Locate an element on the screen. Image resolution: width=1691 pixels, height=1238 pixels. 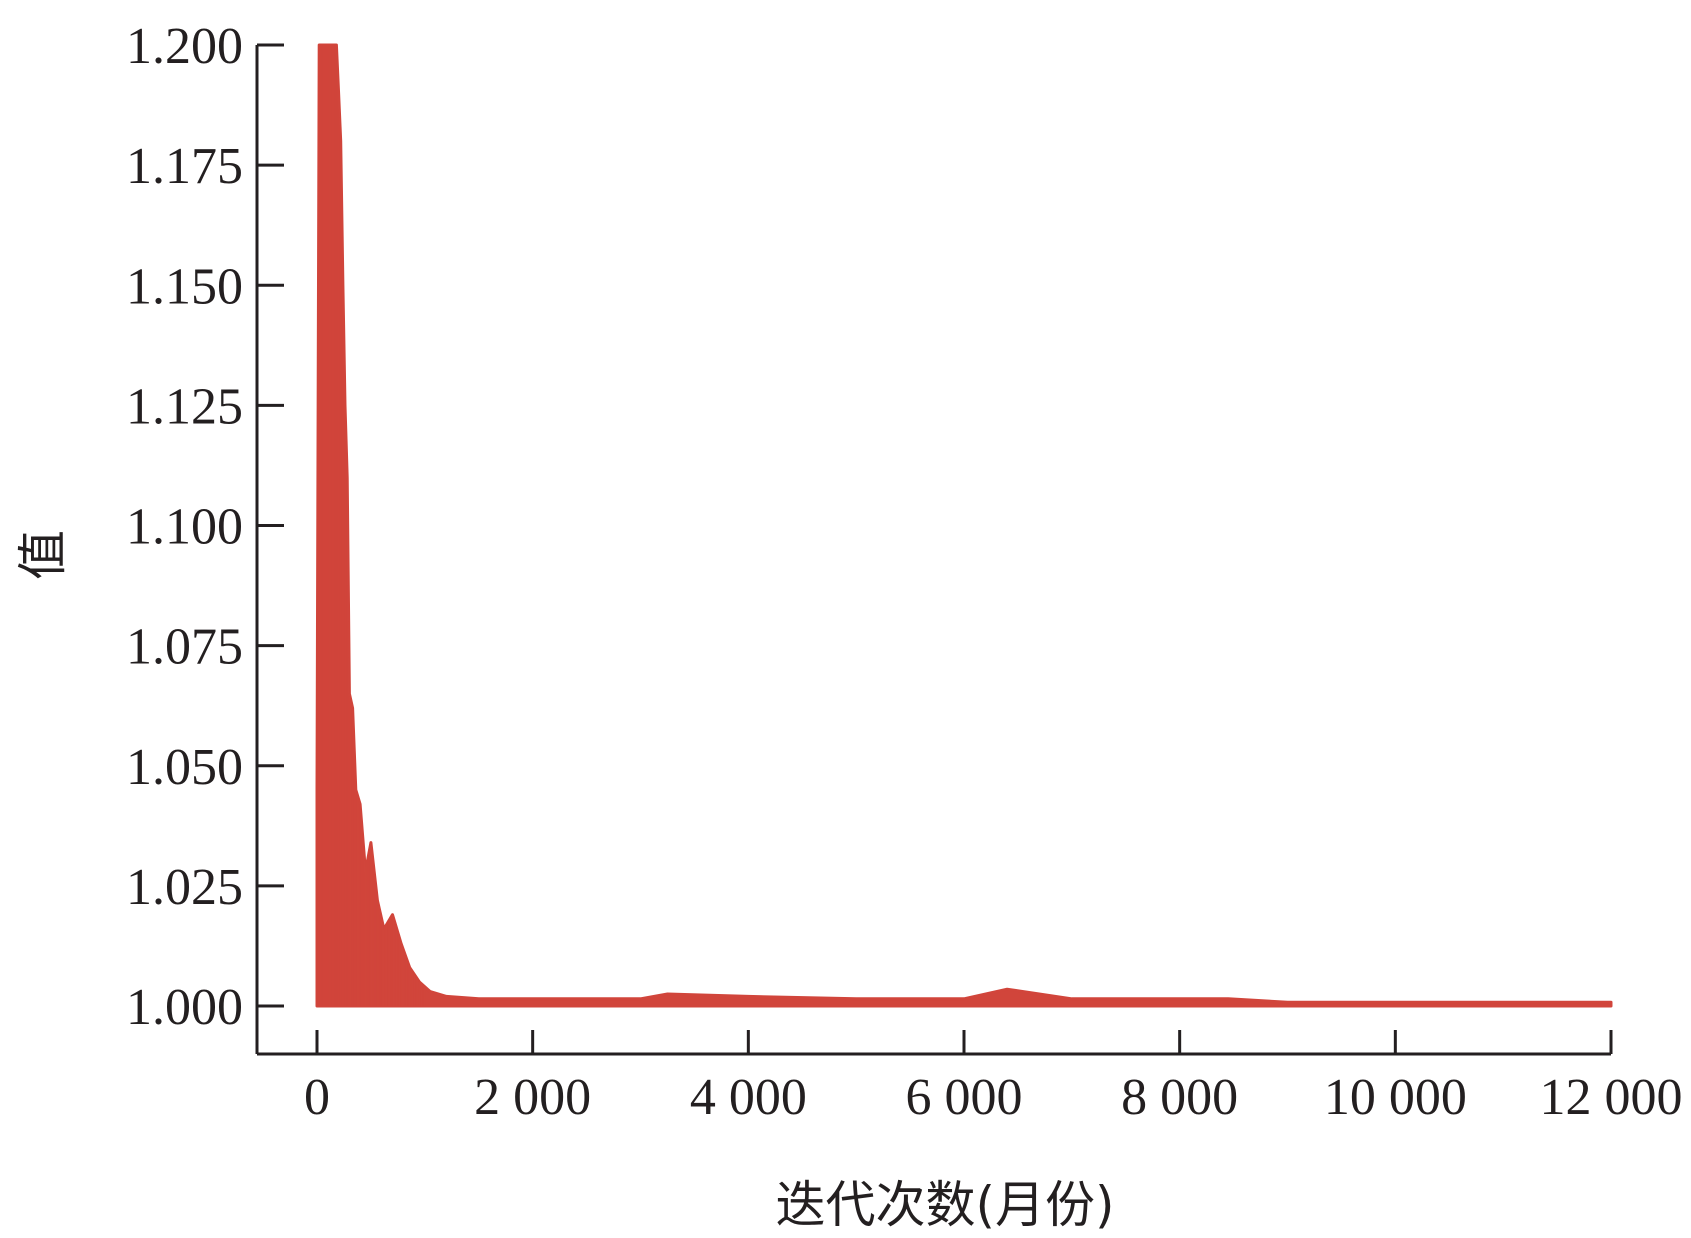
x-tick-label: 12 000 is located at coordinates (1611, 1097).